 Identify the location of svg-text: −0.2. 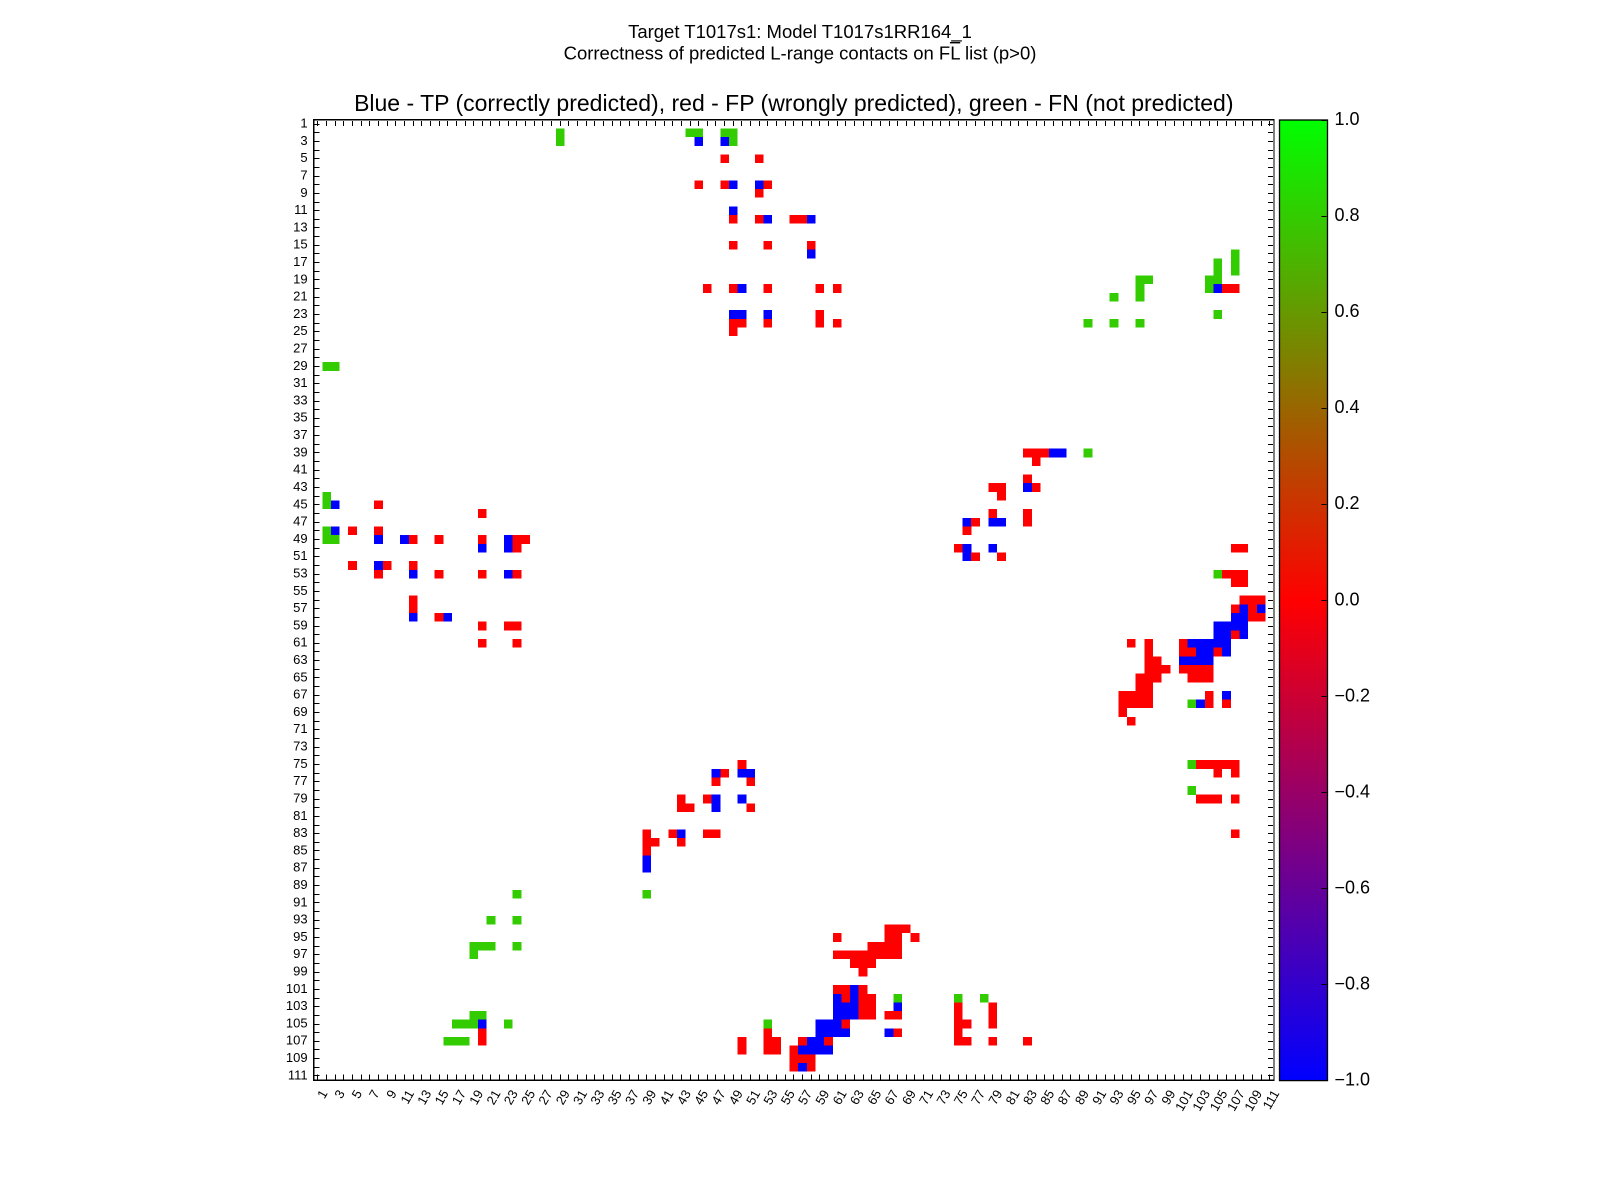
(1353, 695).